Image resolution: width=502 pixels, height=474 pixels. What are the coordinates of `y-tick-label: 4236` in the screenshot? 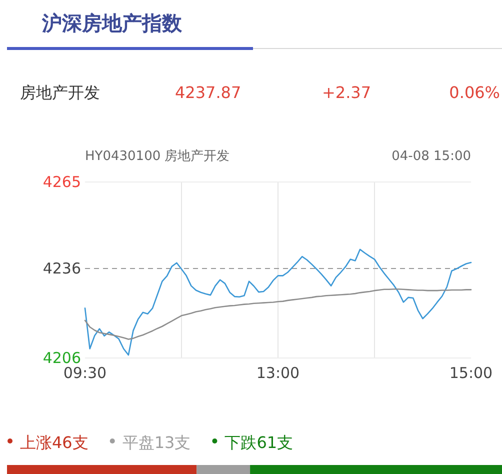 It's located at (61, 269).